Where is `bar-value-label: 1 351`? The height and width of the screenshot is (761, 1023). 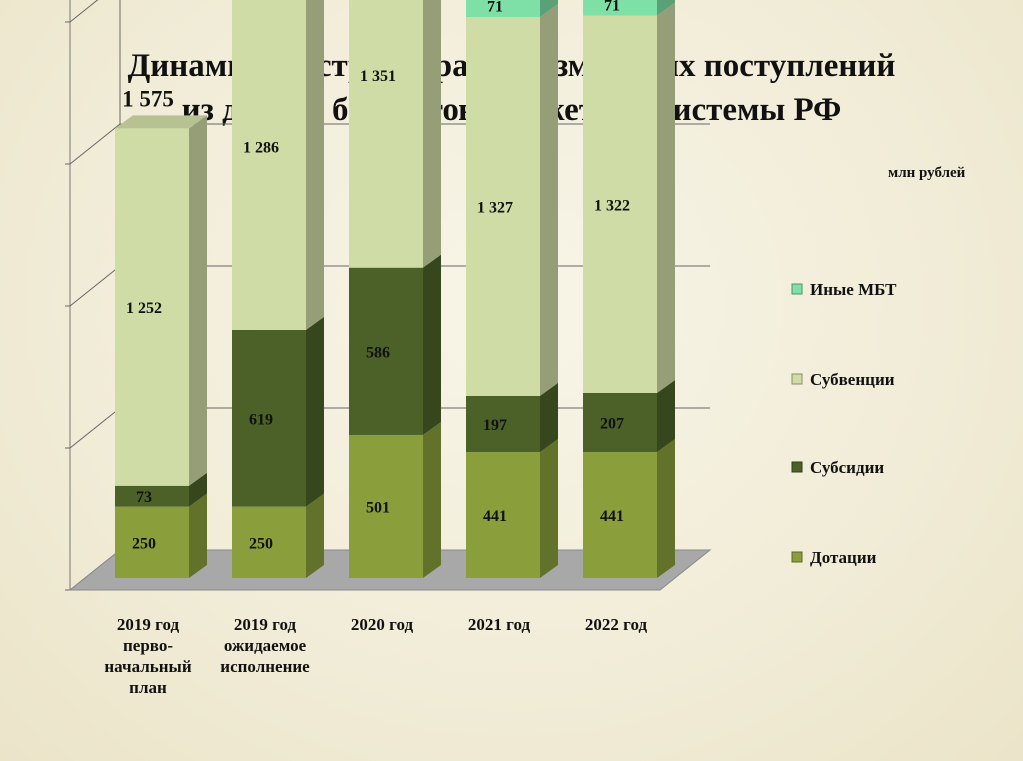 bar-value-label: 1 351 is located at coordinates (378, 76).